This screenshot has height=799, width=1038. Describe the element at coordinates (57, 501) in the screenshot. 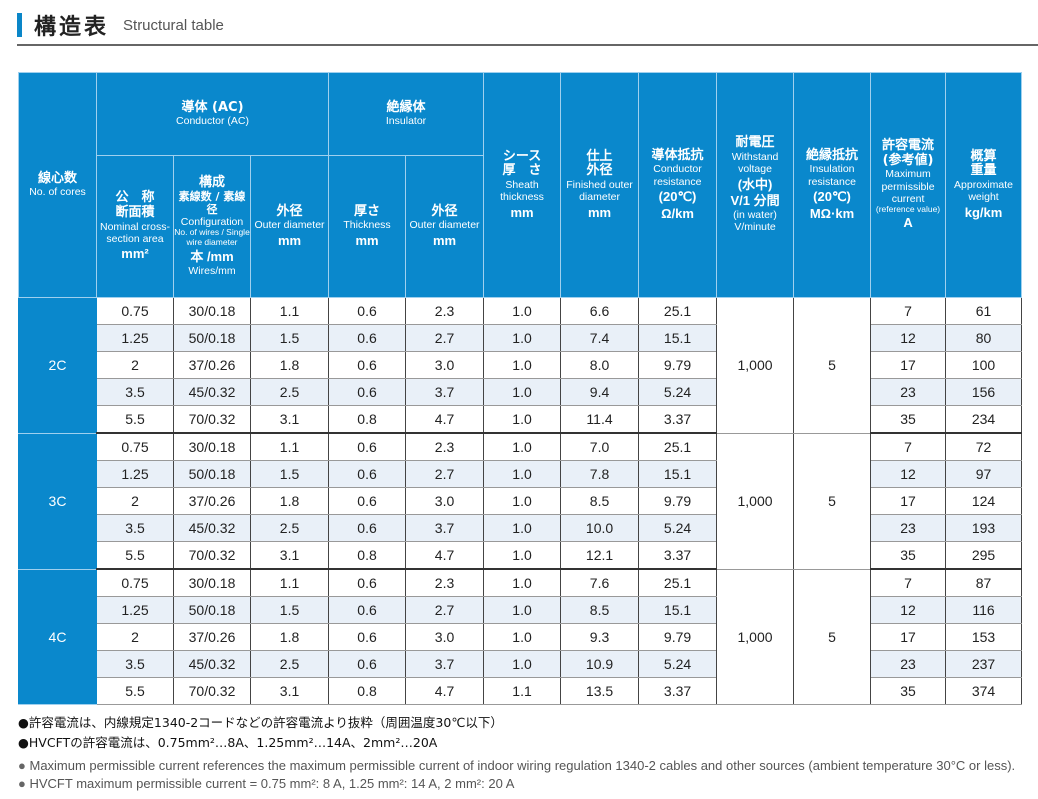

I see `core-count-cell: 3C` at that location.